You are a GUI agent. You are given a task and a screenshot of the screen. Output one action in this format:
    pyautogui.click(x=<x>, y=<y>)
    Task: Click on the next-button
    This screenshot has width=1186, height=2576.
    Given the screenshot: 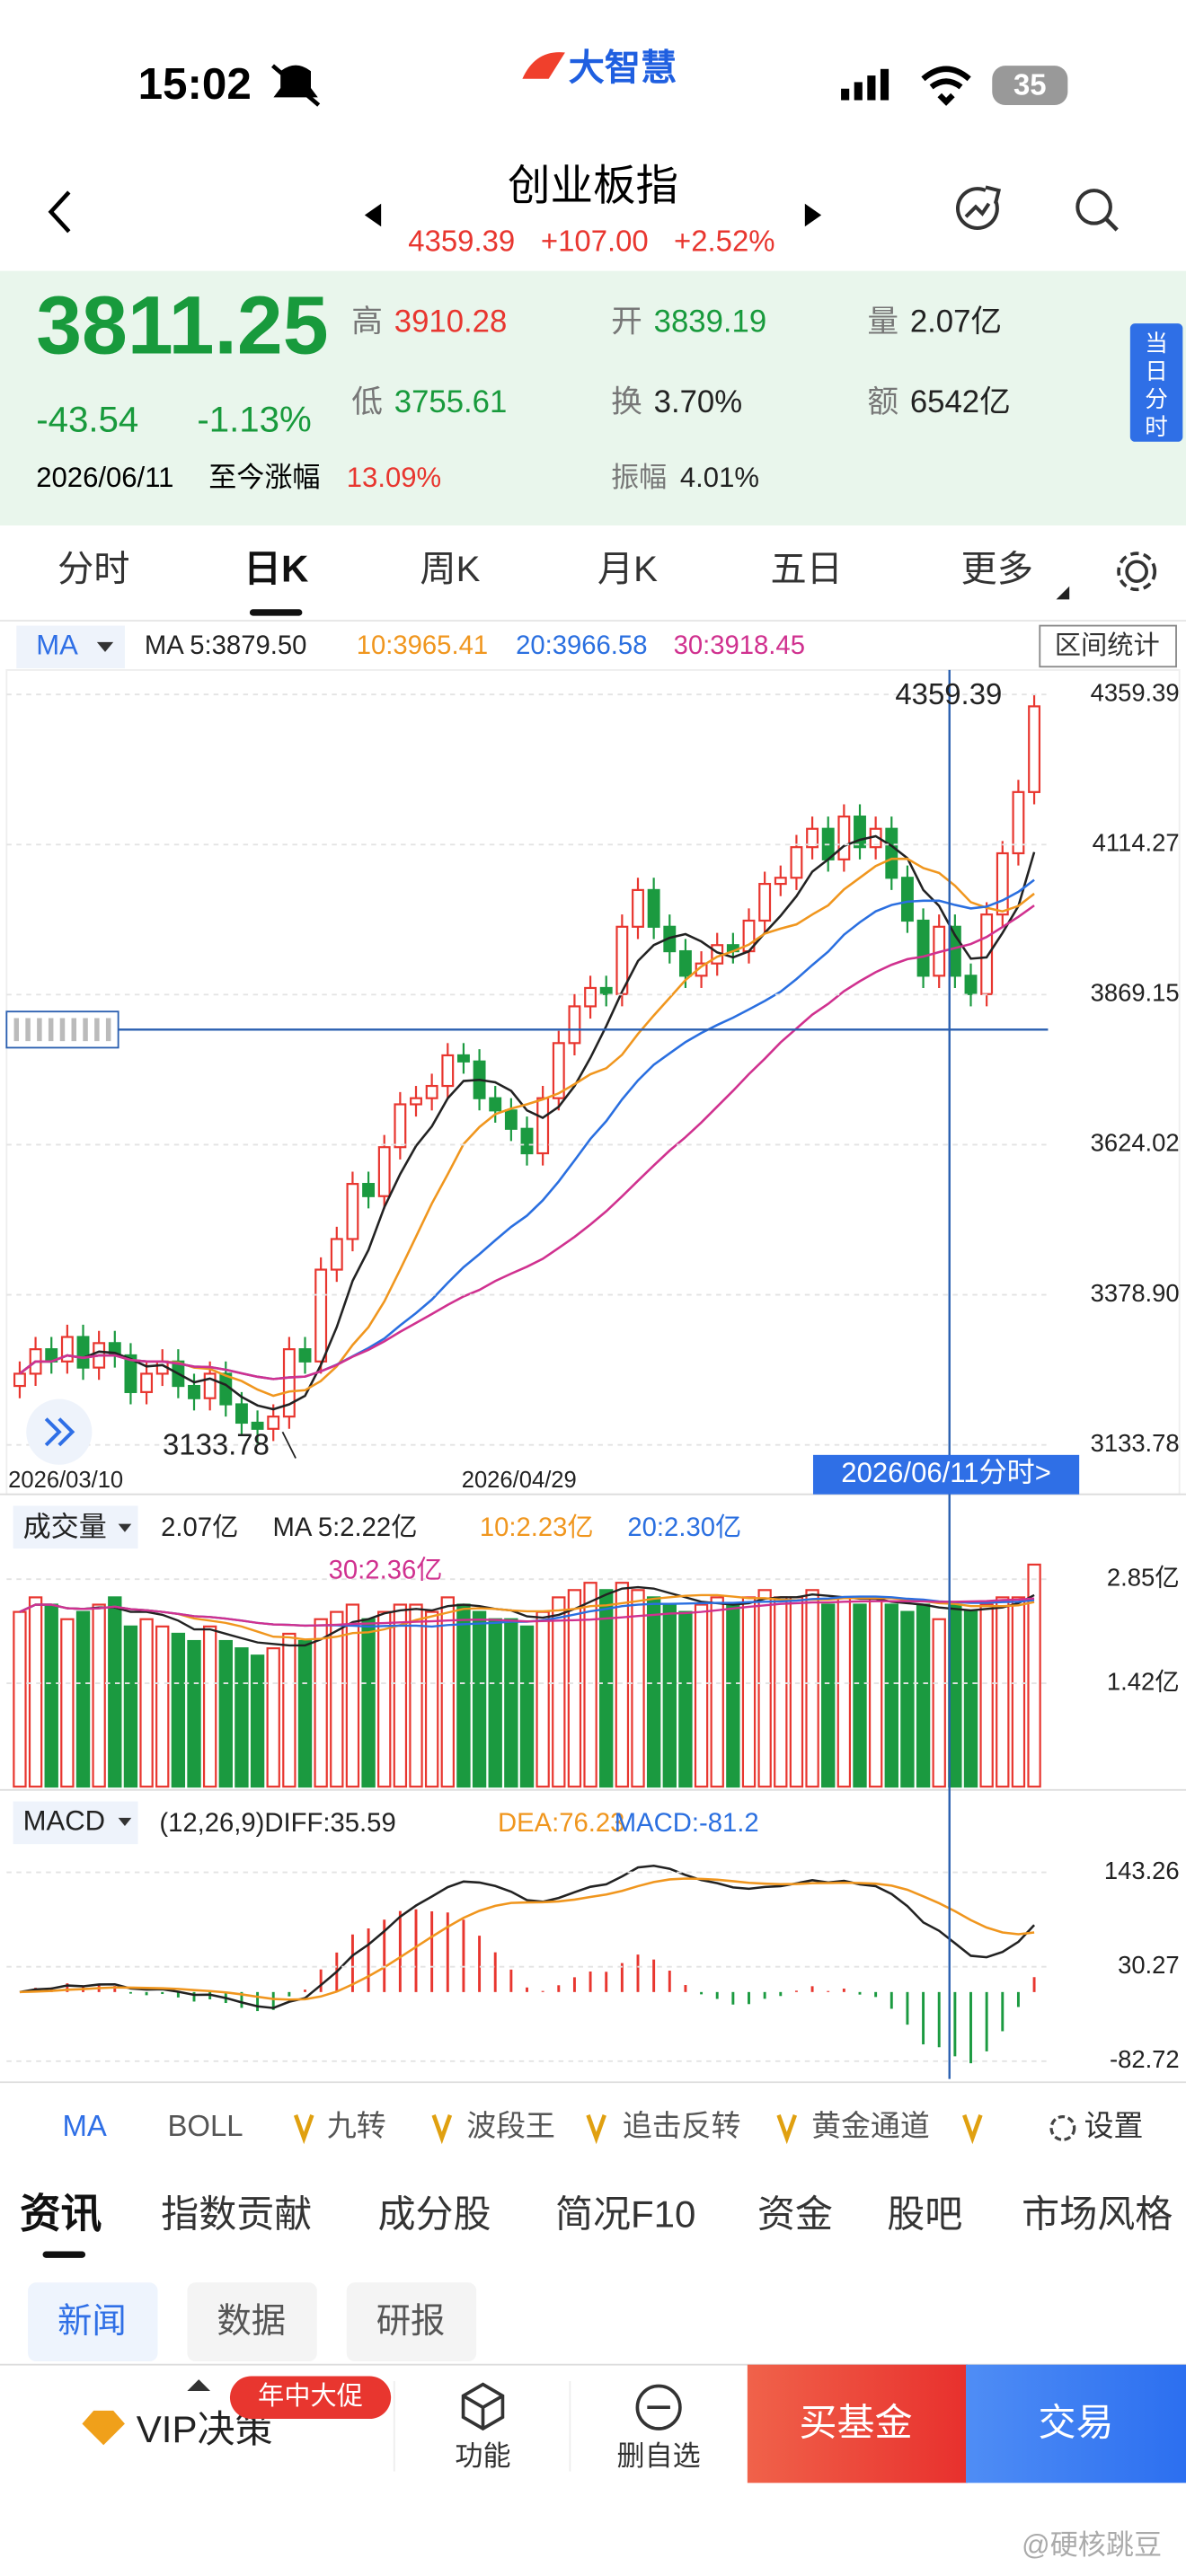 What is the action you would take?
    pyautogui.click(x=813, y=215)
    